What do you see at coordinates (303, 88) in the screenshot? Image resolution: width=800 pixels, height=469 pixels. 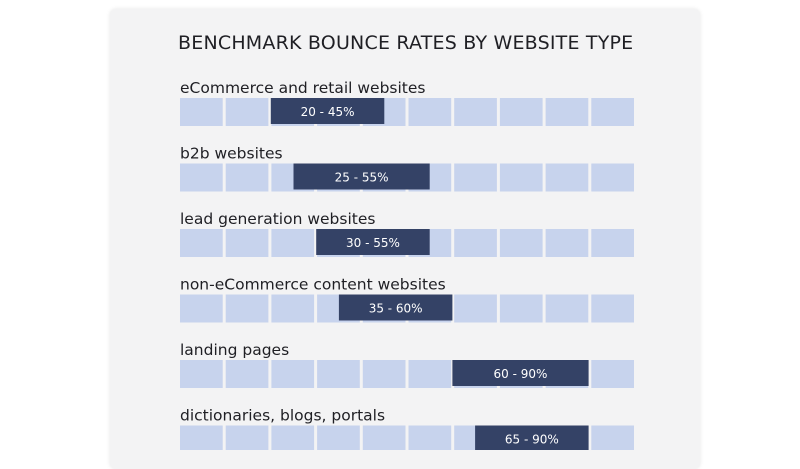 I see `row-label: eCommerce and retail websites` at bounding box center [303, 88].